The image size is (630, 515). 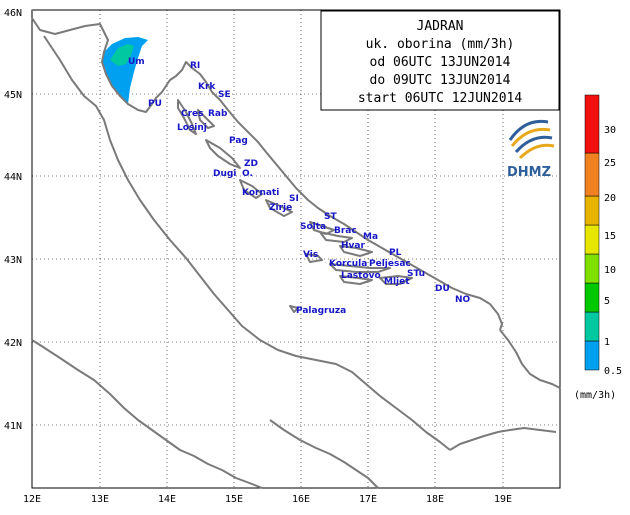 I want to click on lon-label: 15E, so click(x=234, y=499).